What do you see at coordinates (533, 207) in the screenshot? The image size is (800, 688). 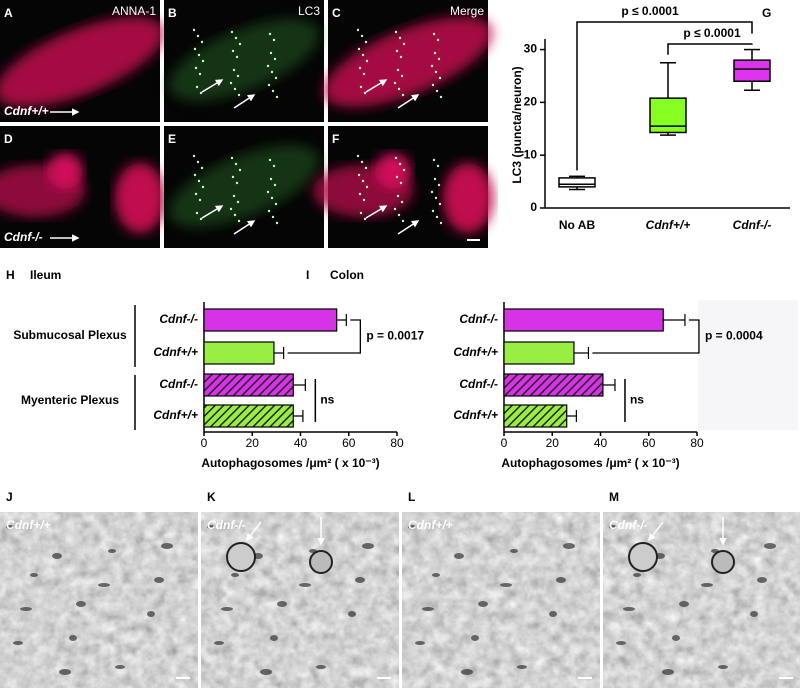 I see `y-tick-label: 0` at bounding box center [533, 207].